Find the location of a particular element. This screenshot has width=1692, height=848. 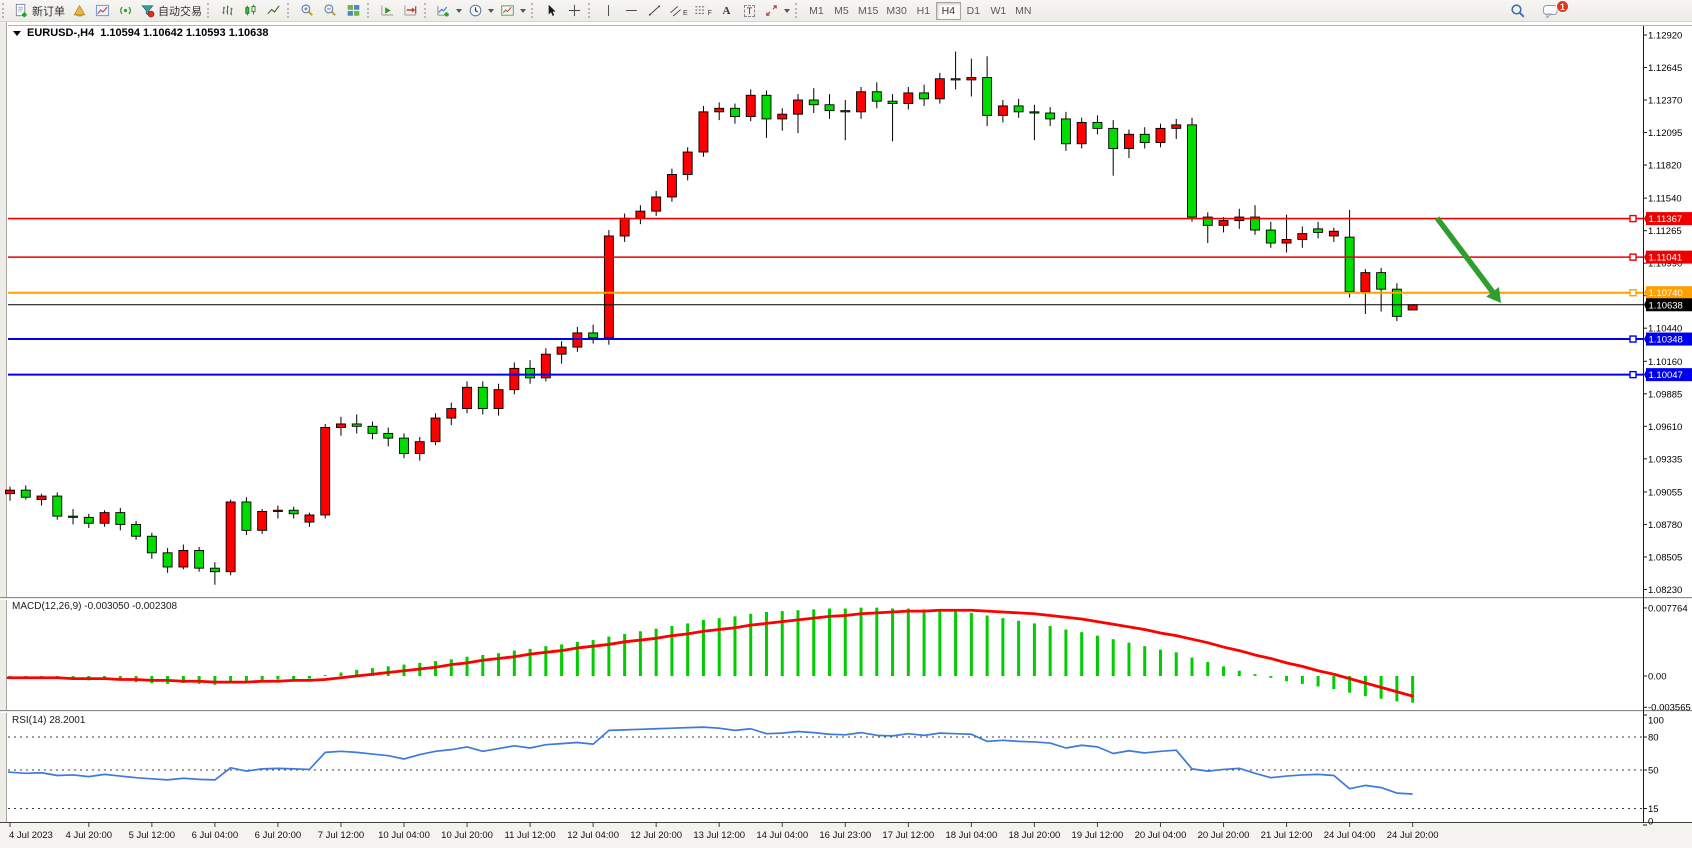

arrows-tool-button is located at coordinates (777, 11).